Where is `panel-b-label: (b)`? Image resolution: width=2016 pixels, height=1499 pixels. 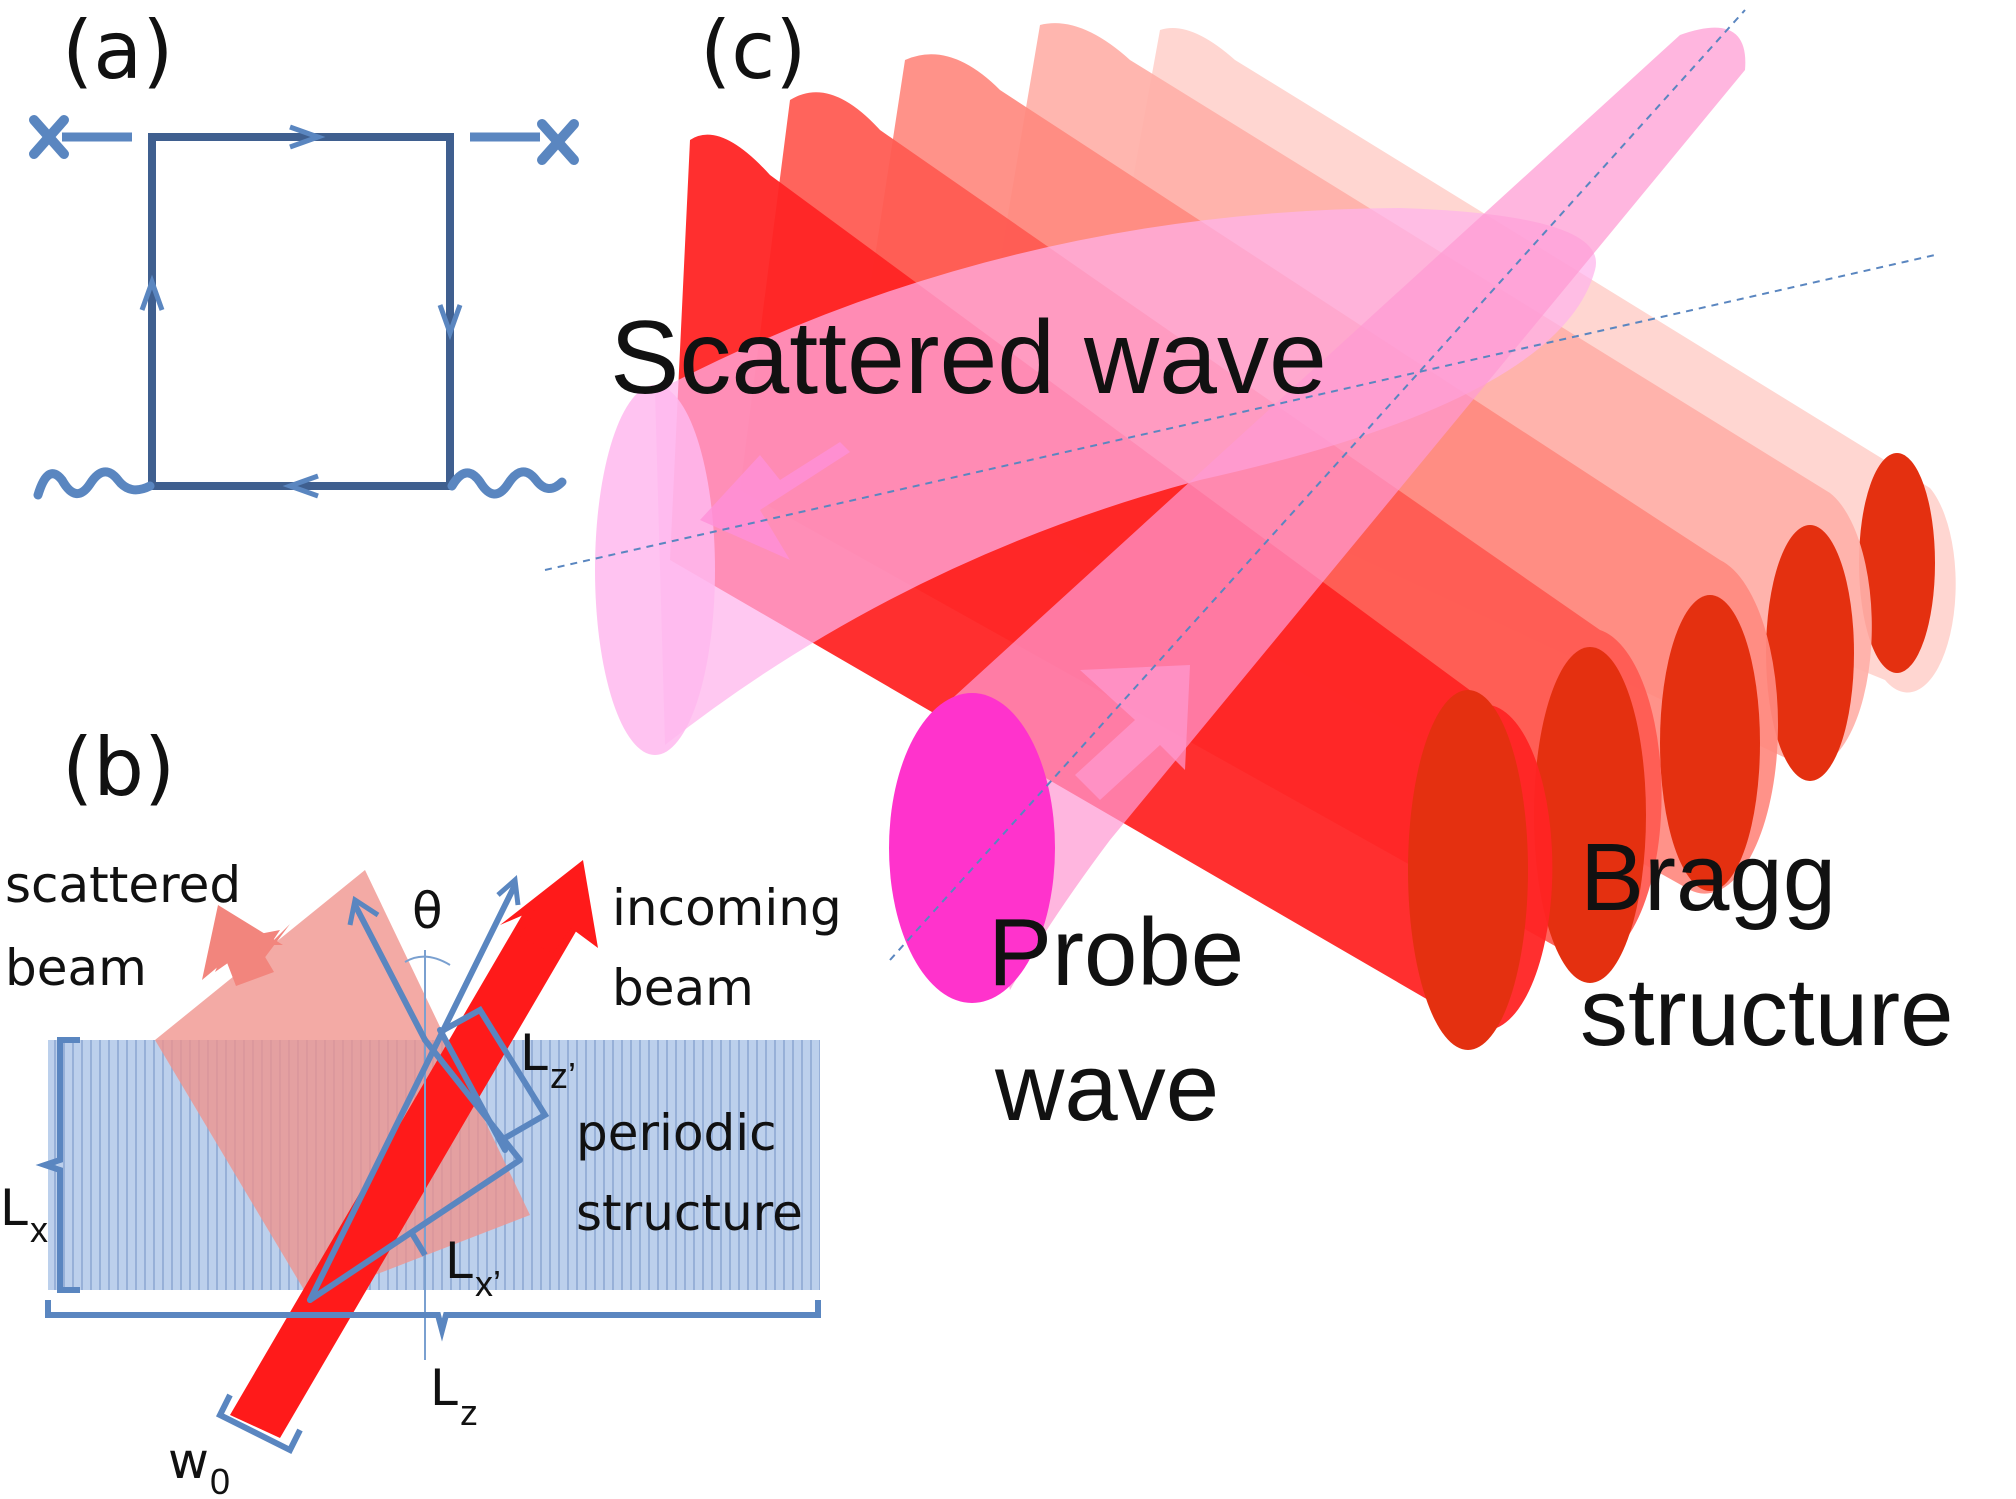 panel-b-label: (b) is located at coordinates (118, 767).